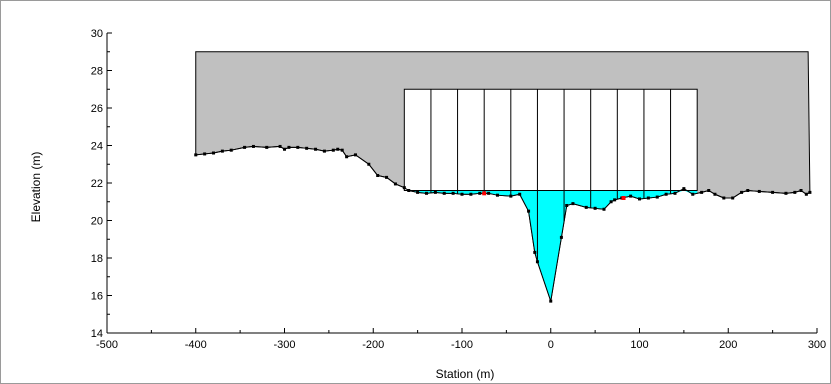 This screenshot has width=831, height=384. Describe the element at coordinates (97, 34) in the screenshot. I see `y-tick-label: 30` at that location.